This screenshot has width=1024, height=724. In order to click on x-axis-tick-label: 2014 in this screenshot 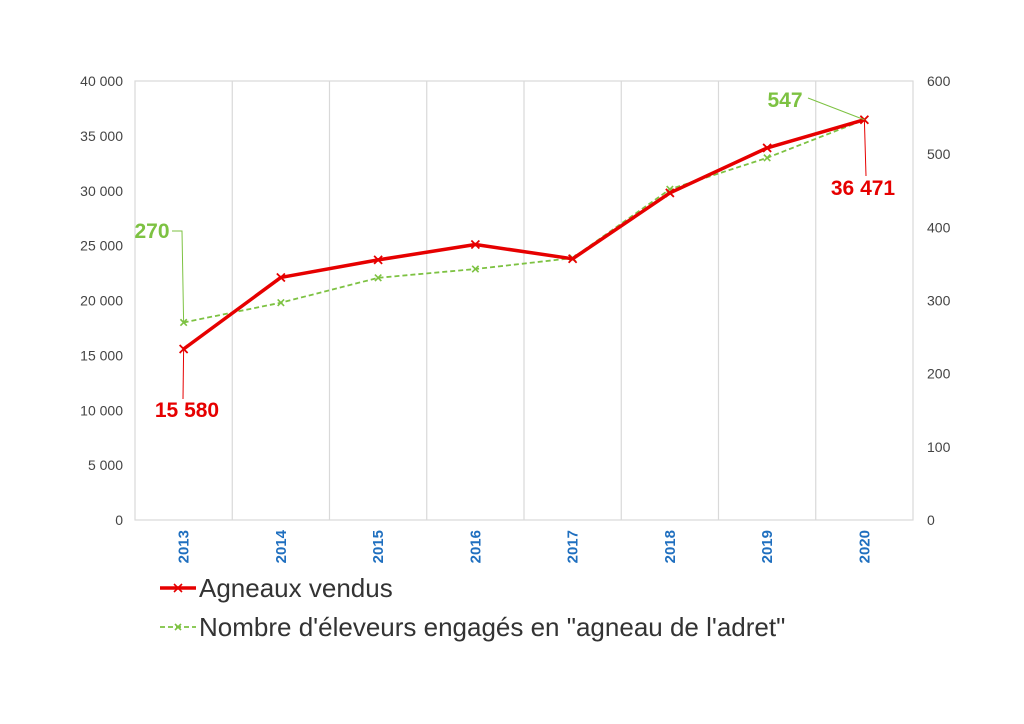, I will do `click(281, 546)`.